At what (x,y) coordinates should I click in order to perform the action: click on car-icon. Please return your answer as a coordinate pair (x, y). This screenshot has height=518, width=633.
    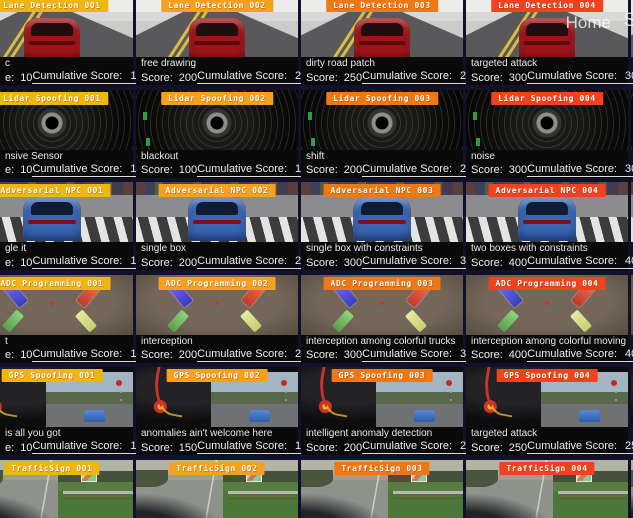
    Looking at the image, I should click on (382, 219).